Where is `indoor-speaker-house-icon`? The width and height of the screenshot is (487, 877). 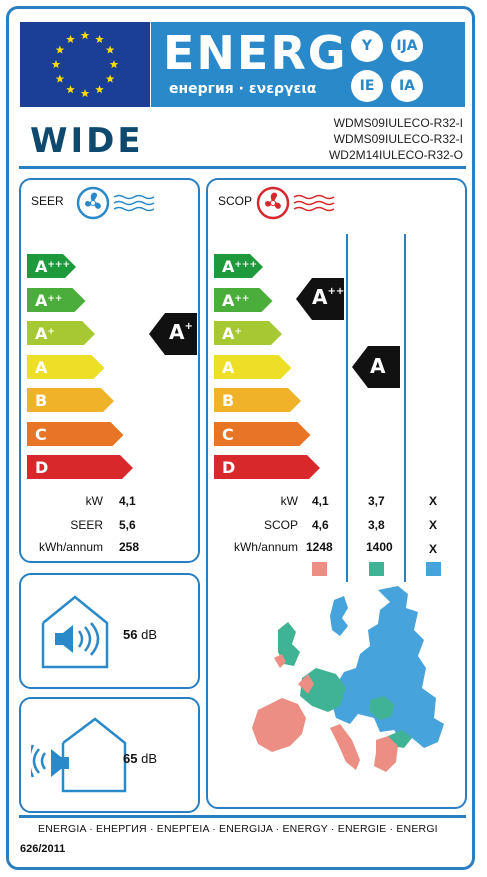
indoor-speaker-house-icon is located at coordinates (75, 632).